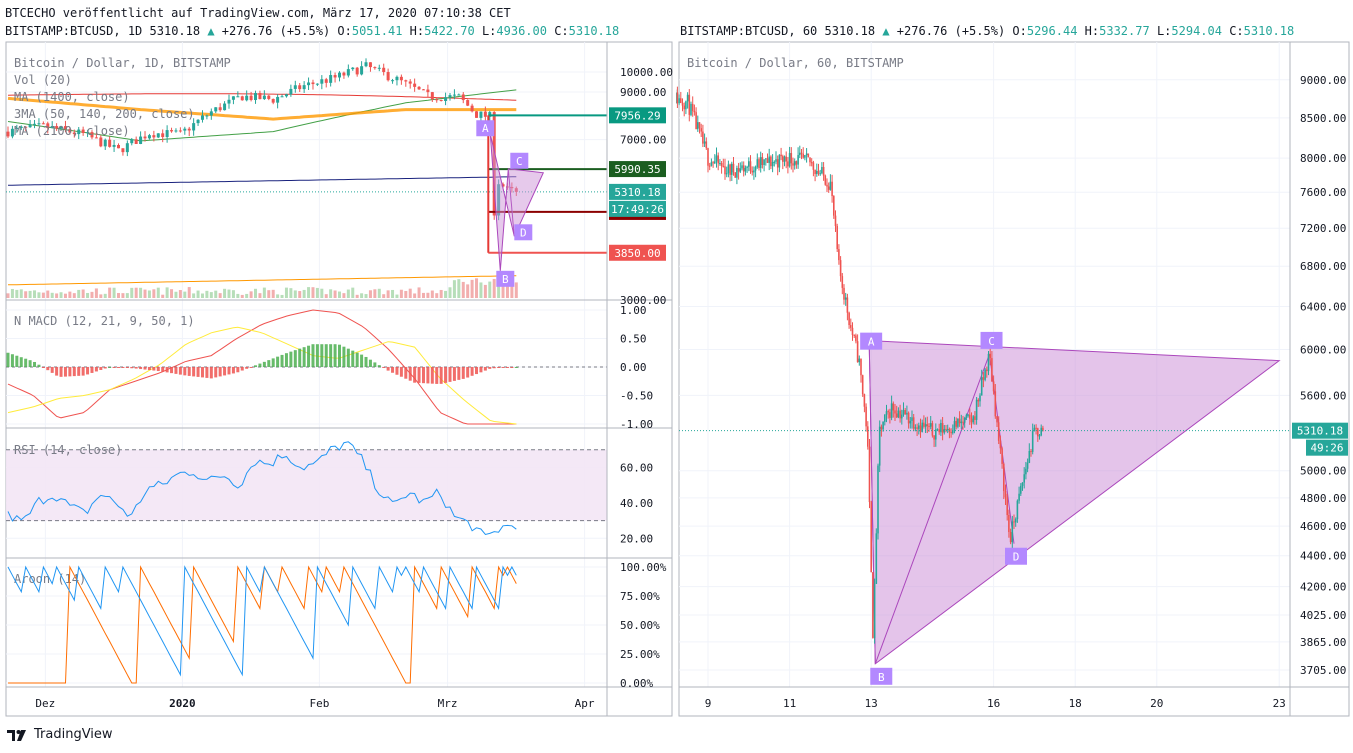 The width and height of the screenshot is (1353, 753). I want to click on legend-3ma: 3MA (50, 140, 200, close), so click(104, 114).